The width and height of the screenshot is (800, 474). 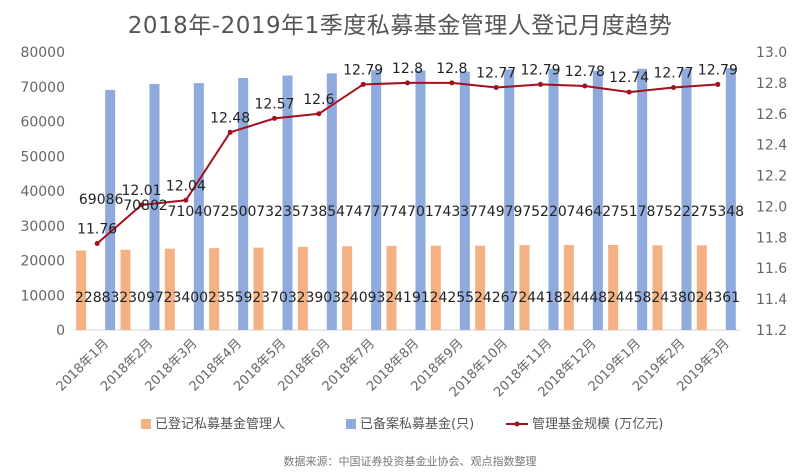 I want to click on data-label-aum: 12.01, so click(x=141, y=191).